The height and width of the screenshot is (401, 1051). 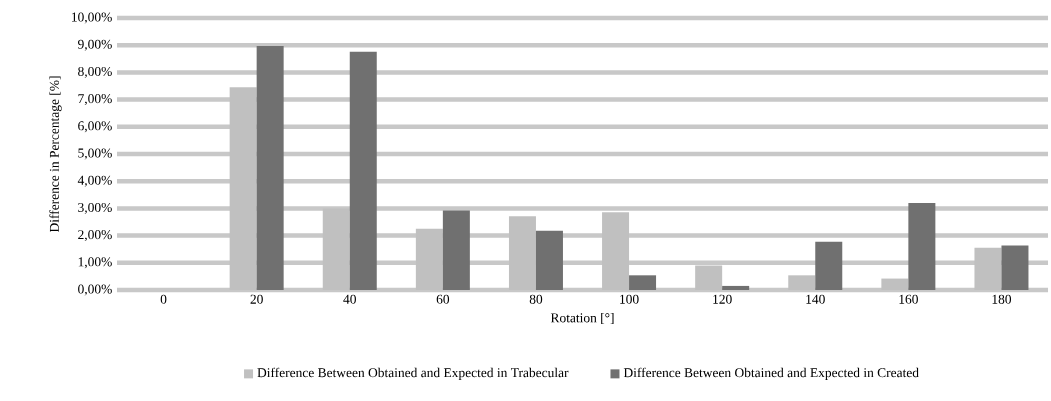 I want to click on legend-label: Difference Between Obtained and Expected in Trabecular, so click(x=413, y=373).